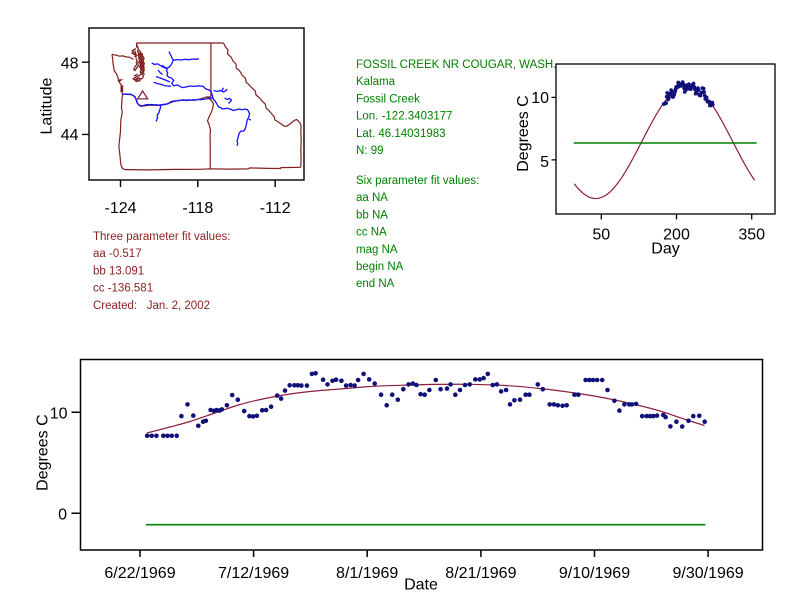 This screenshot has width=792, height=616. I want to click on svg-text: 350, so click(751, 235).